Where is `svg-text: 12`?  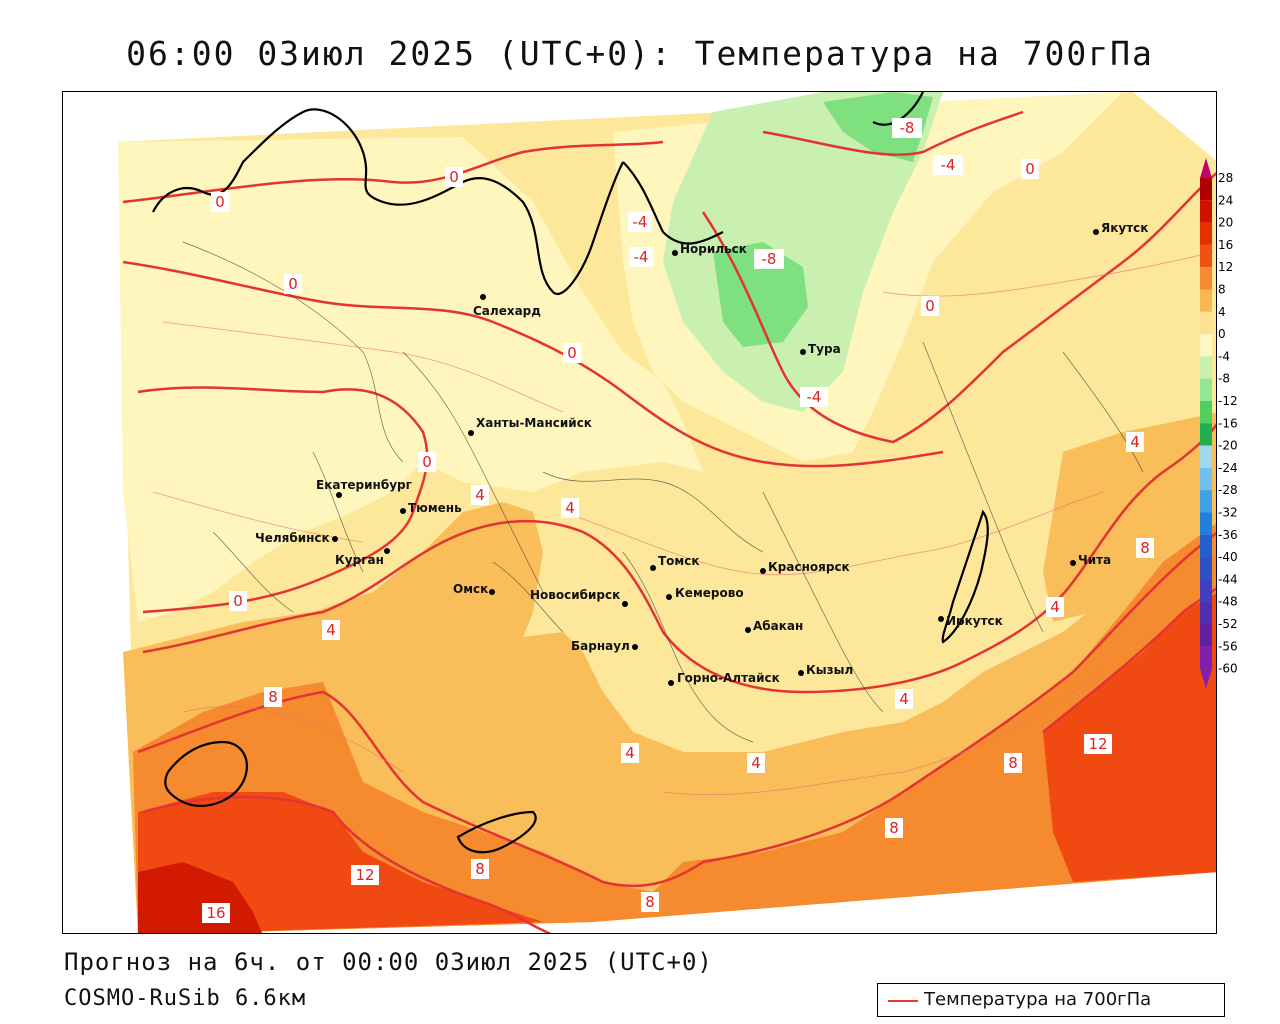 svg-text: 12 is located at coordinates (1097, 744).